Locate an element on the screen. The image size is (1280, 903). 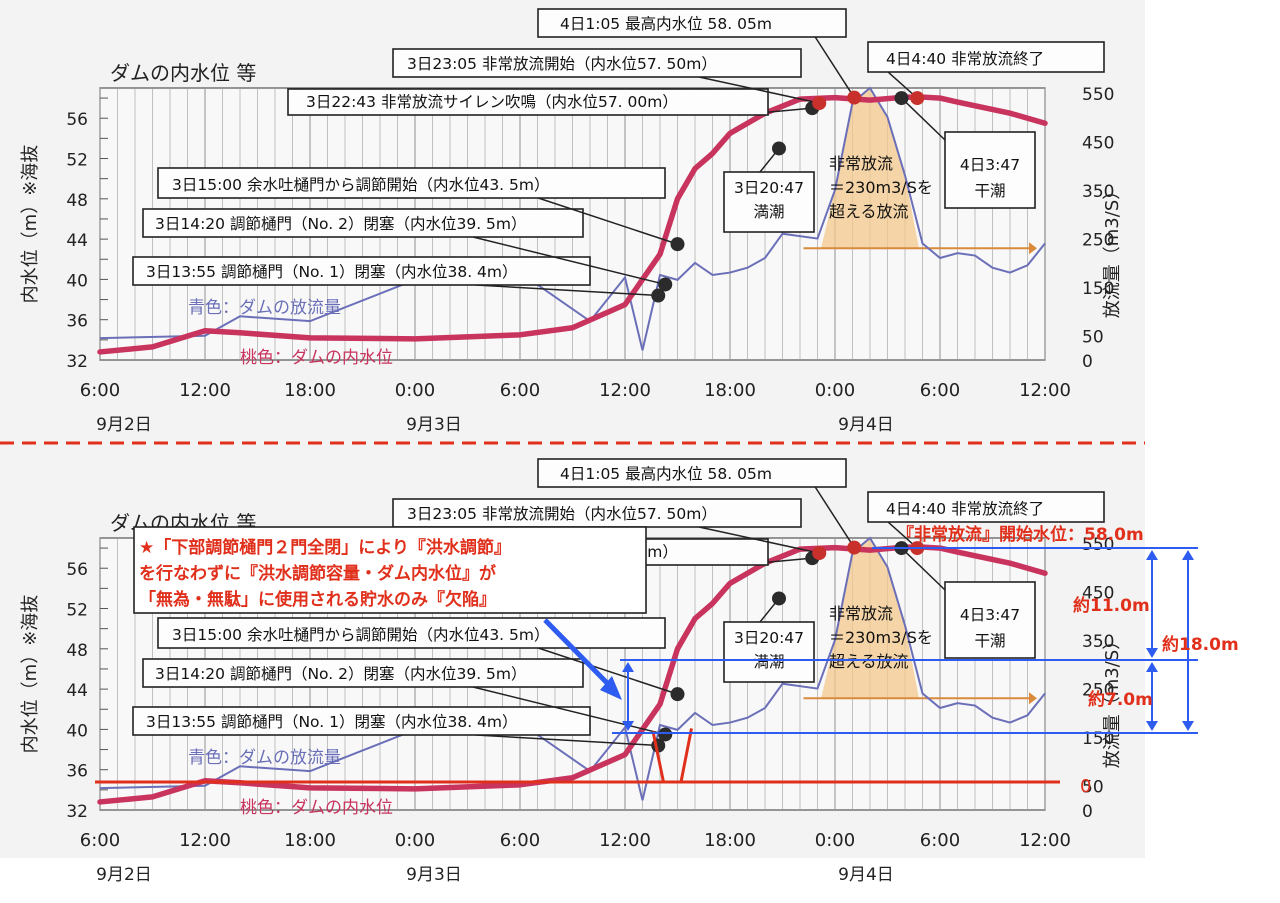
arrow-11m-head-down is located at coordinates (1152, 653).